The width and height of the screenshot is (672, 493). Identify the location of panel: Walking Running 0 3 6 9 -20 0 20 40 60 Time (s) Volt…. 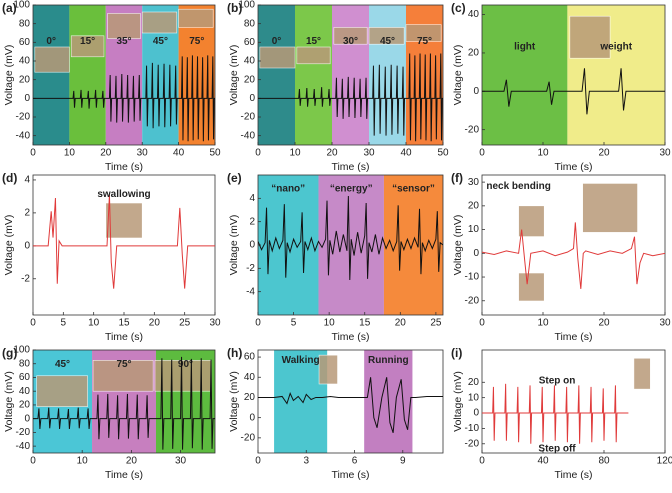
(335, 413).